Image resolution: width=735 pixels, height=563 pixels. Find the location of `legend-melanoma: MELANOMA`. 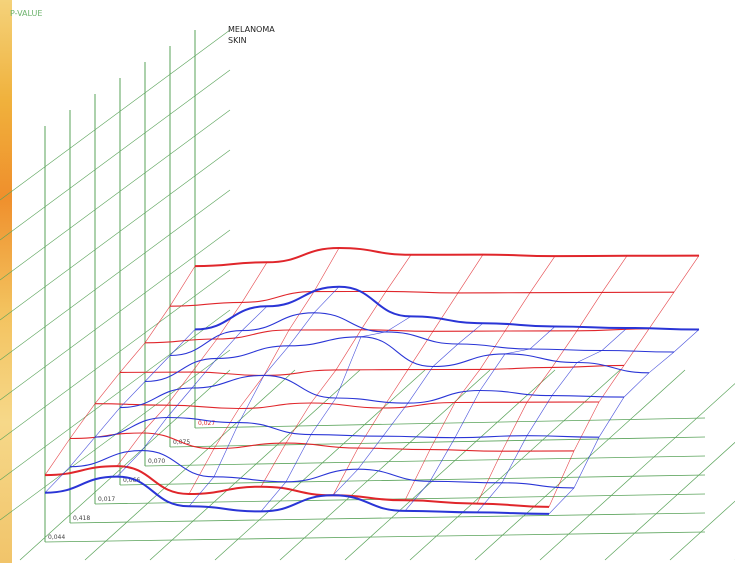

legend-melanoma: MELANOMA is located at coordinates (251, 29).